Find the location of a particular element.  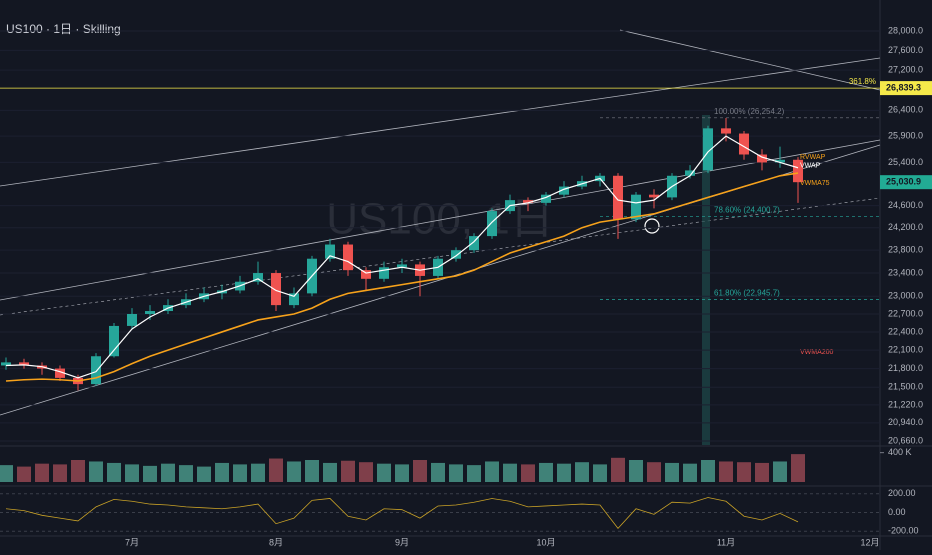

y-tick-label: 25,900.0 is located at coordinates (905, 136).